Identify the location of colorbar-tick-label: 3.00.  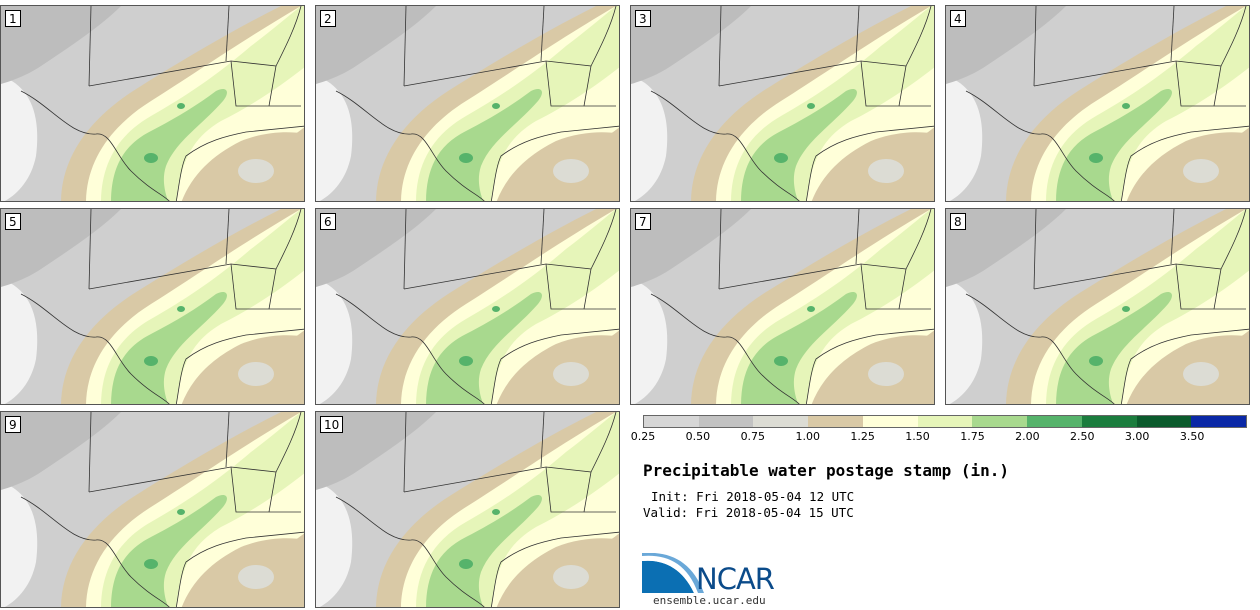
(1137, 436).